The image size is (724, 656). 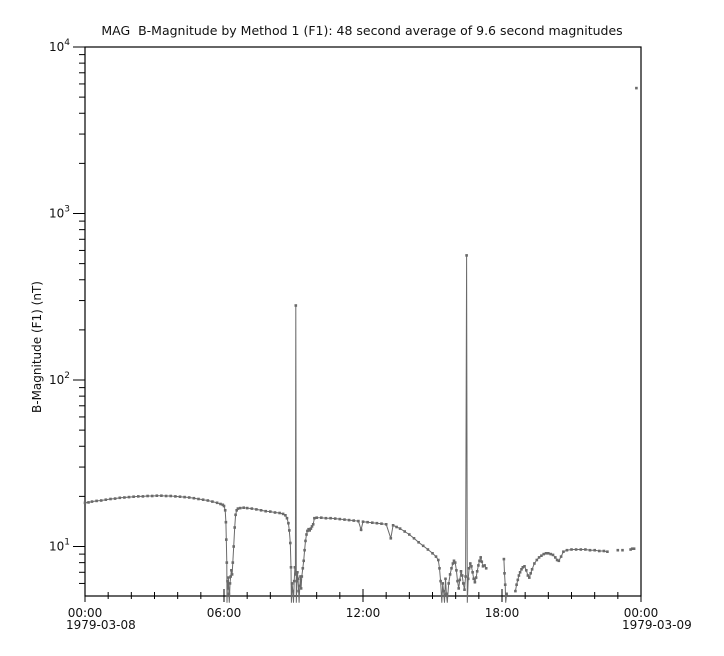 What do you see at coordinates (59, 379) in the screenshot?
I see `y-tick-label: 10²` at bounding box center [59, 379].